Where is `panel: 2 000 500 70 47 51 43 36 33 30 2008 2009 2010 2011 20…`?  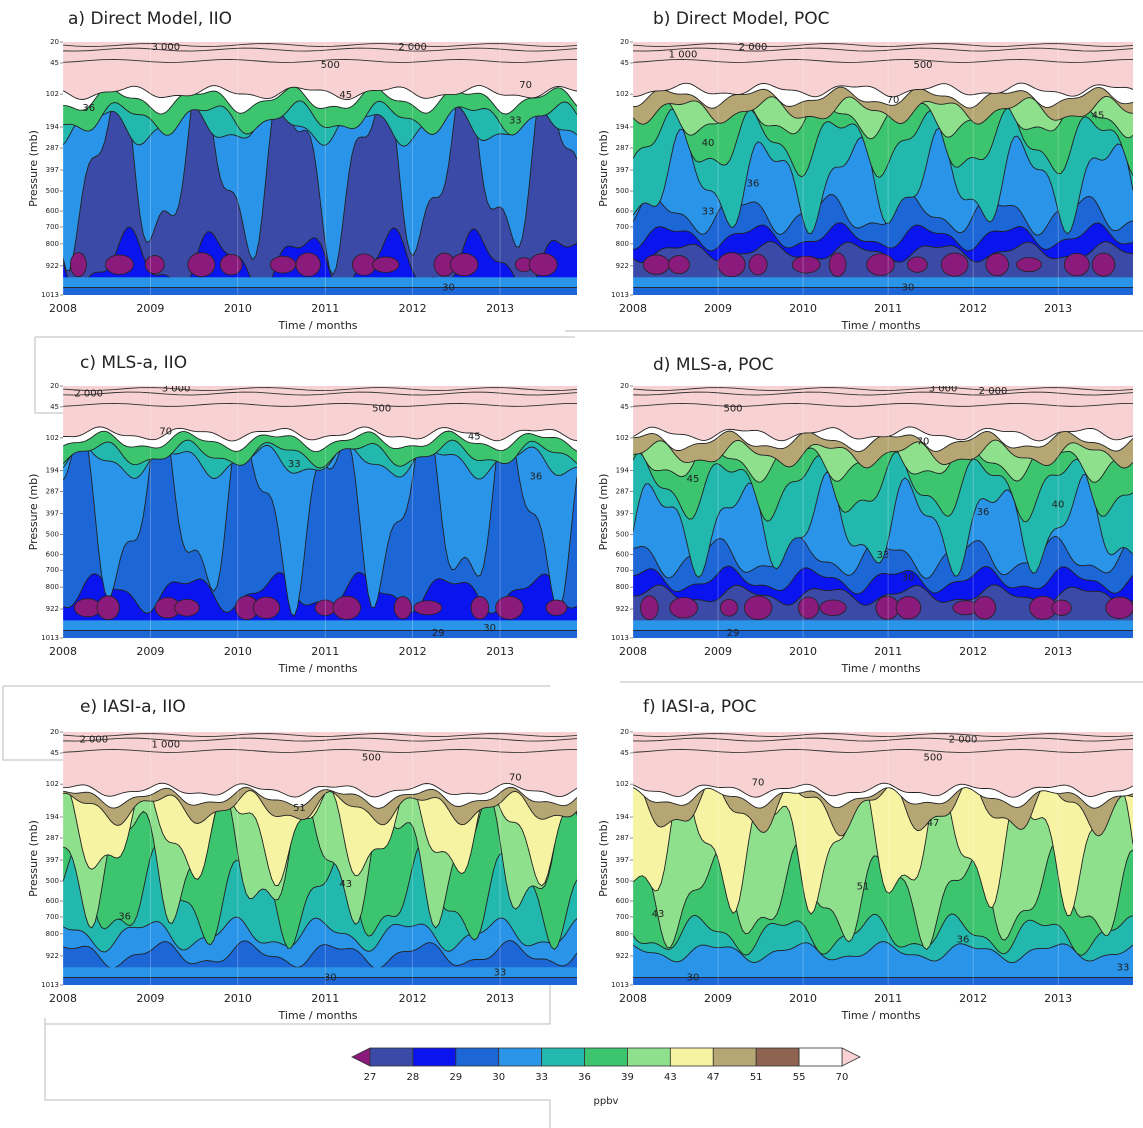 panel: 2 000 500 70 47 51 43 36 33 30 2008 2009 2010 2011 20… is located at coordinates (865, 859).